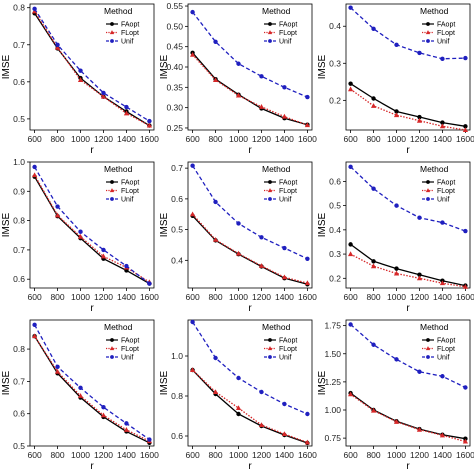 Image resolution: width=474 pixels, height=474 pixels. What do you see at coordinates (332, 410) in the screenshot?
I see `y-tick-label: 1.00` at bounding box center [332, 410].